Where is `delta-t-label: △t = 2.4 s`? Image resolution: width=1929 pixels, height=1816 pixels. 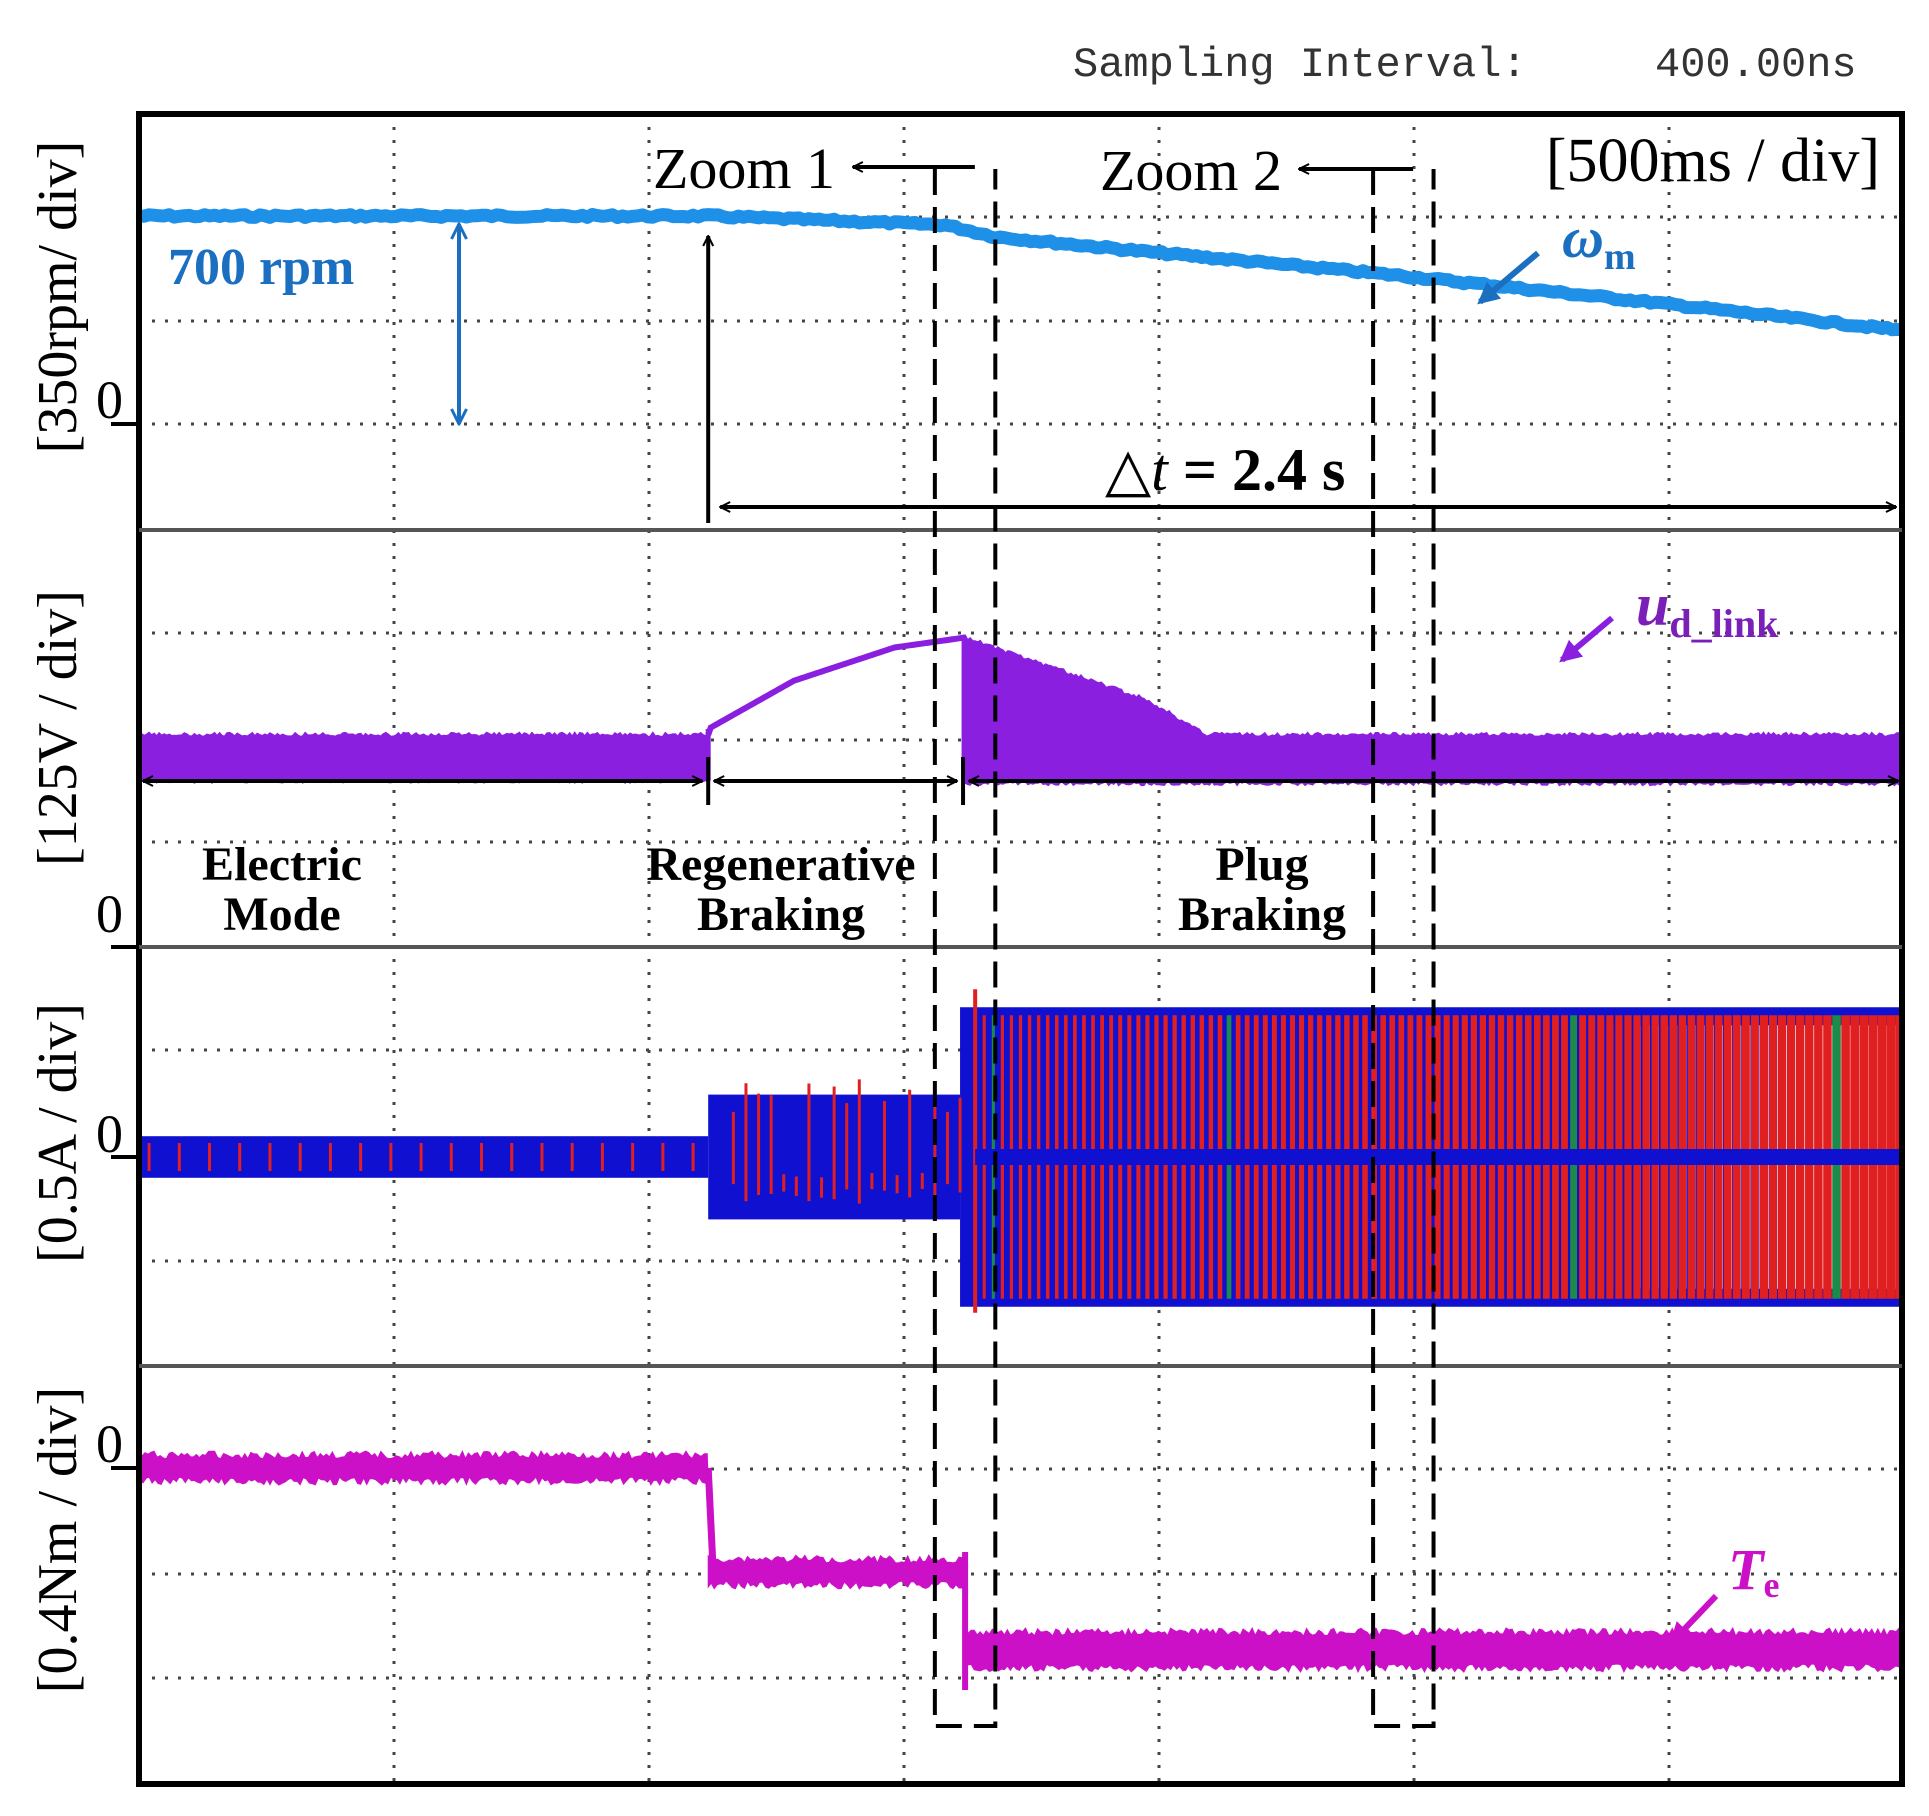
delta-t-label: △t = 2.4 s is located at coordinates (1225, 470).